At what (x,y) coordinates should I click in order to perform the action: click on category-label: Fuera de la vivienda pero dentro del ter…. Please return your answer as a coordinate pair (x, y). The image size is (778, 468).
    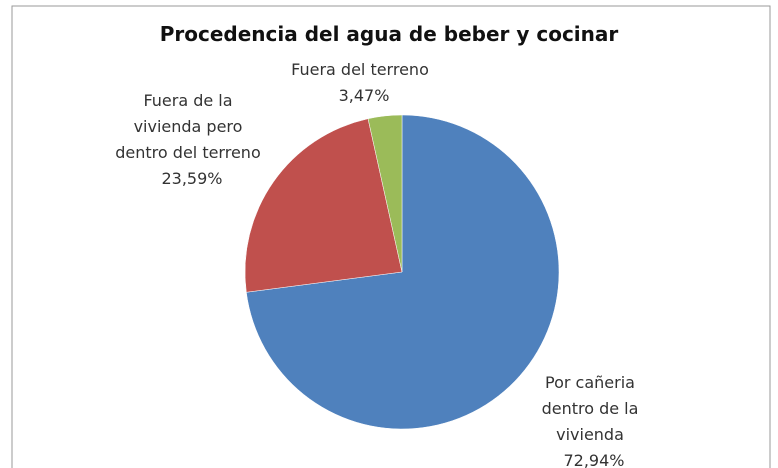
    Looking at the image, I should click on (188, 126).